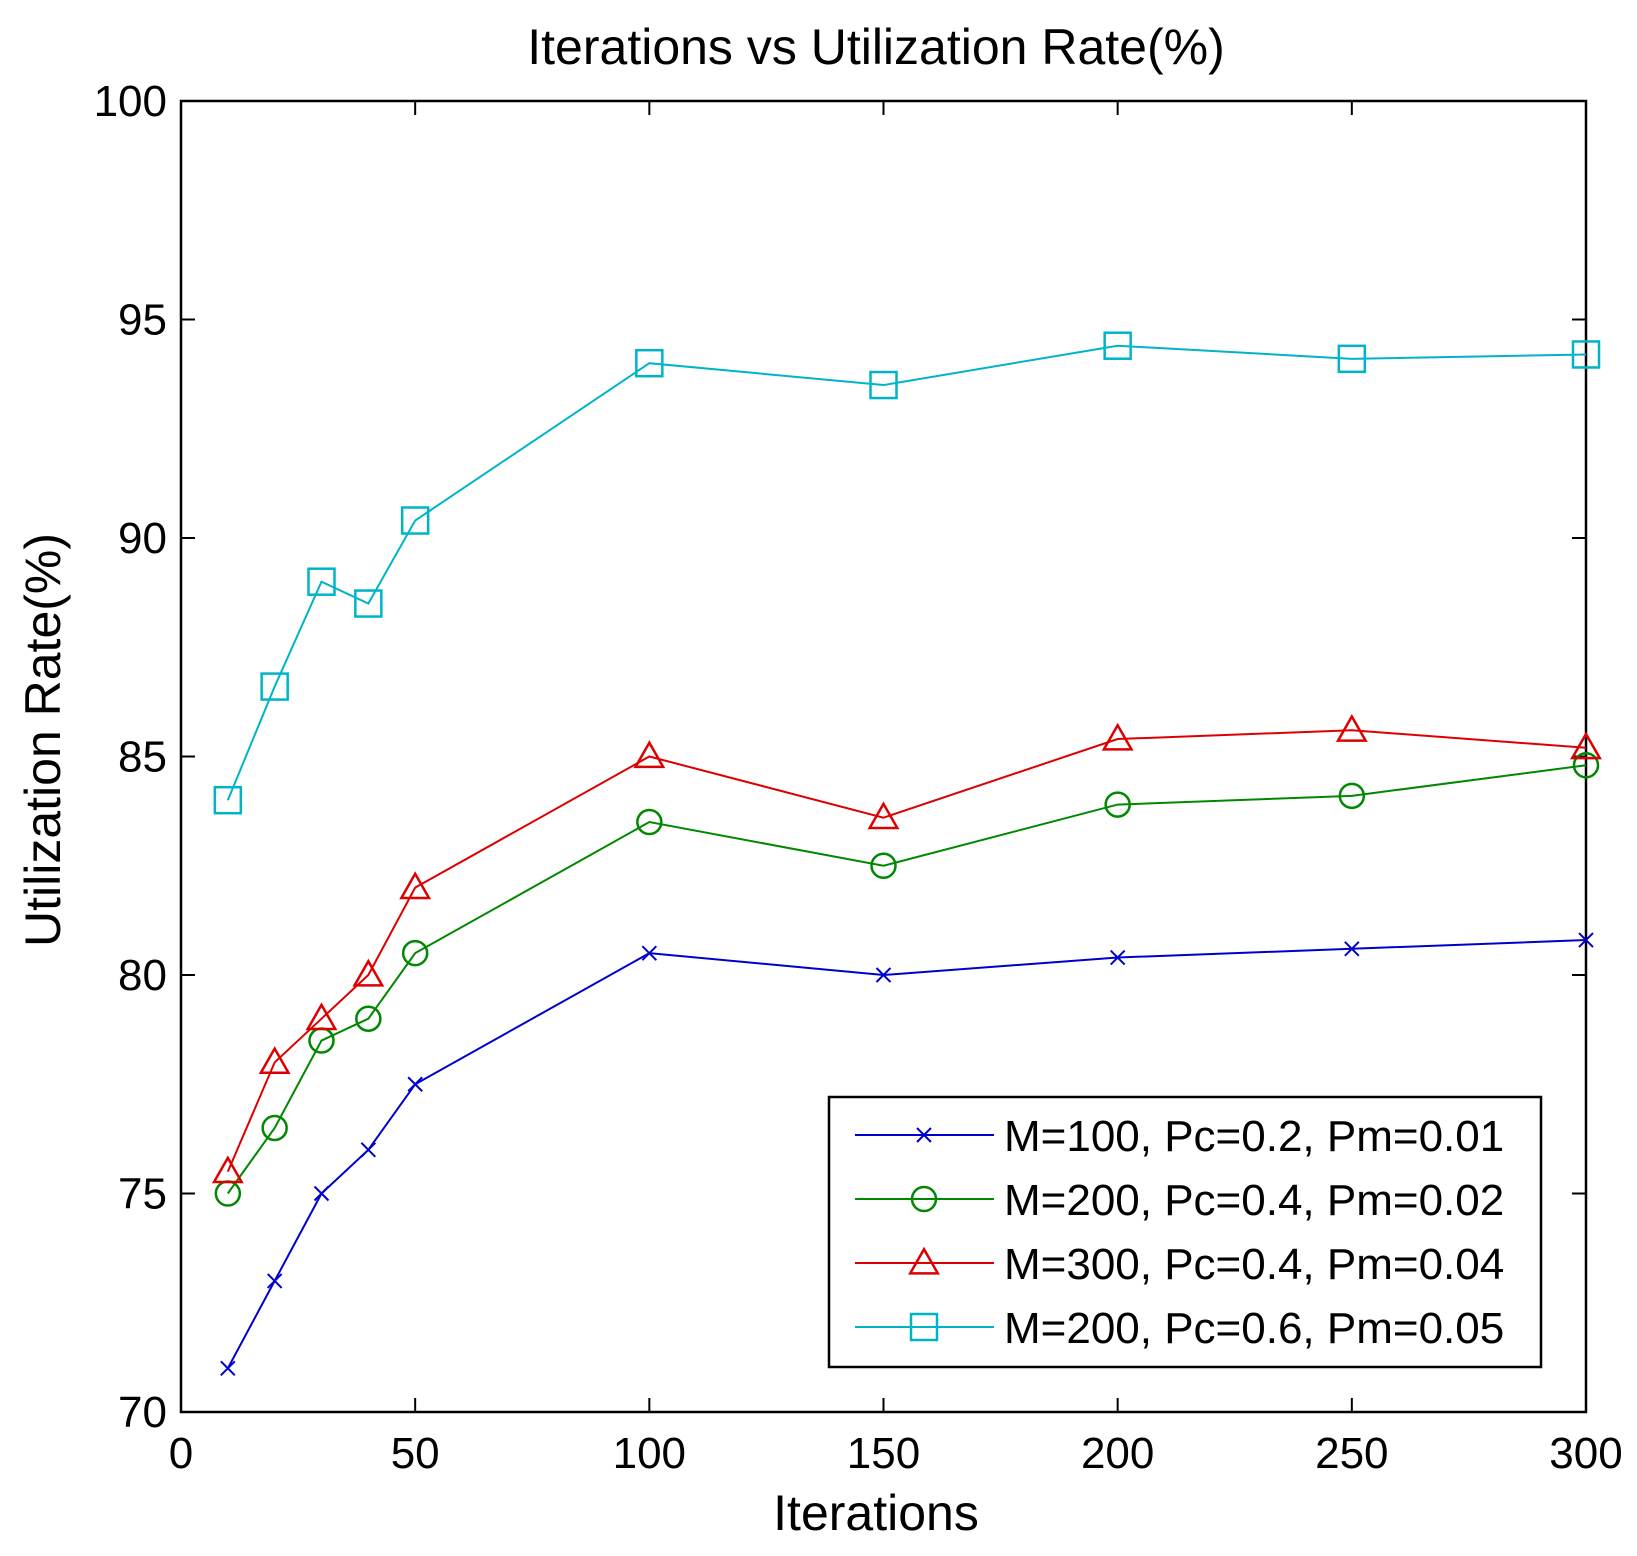  Describe the element at coordinates (883, 1453) in the screenshot. I see `x-tick-label: 150` at that location.